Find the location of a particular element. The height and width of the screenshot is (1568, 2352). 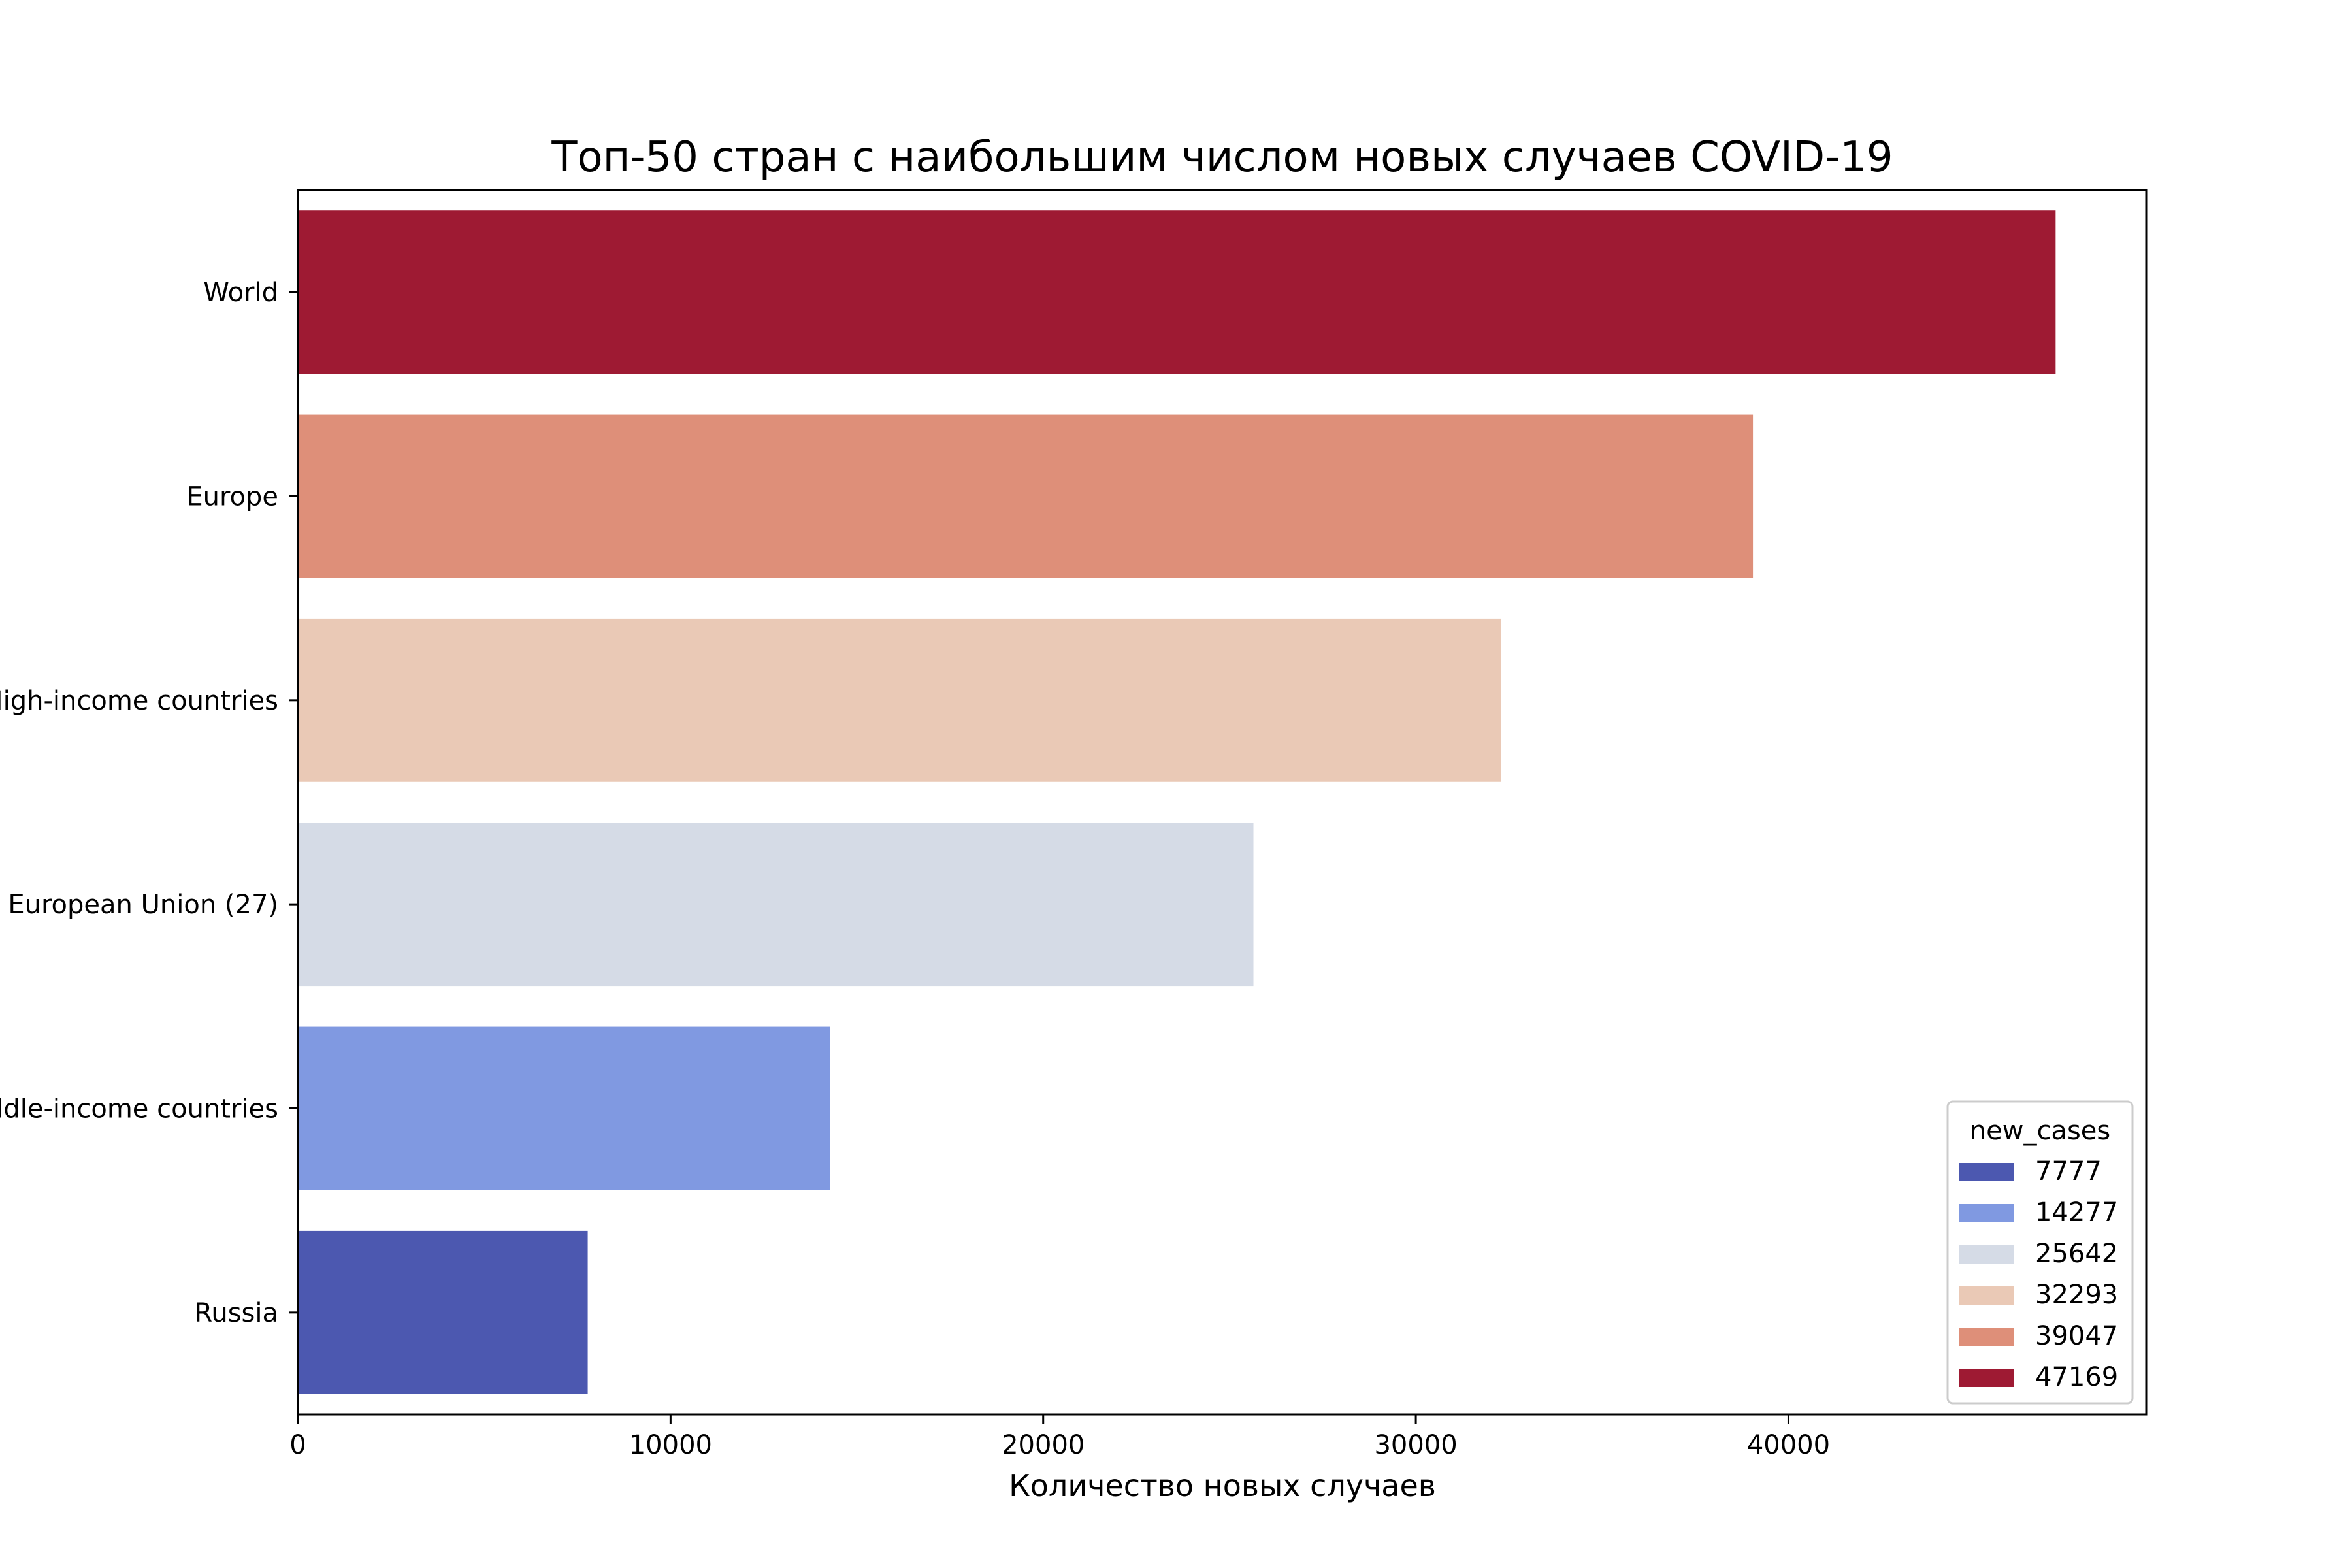

y-tick-label: European Union (27) is located at coordinates (143, 905).